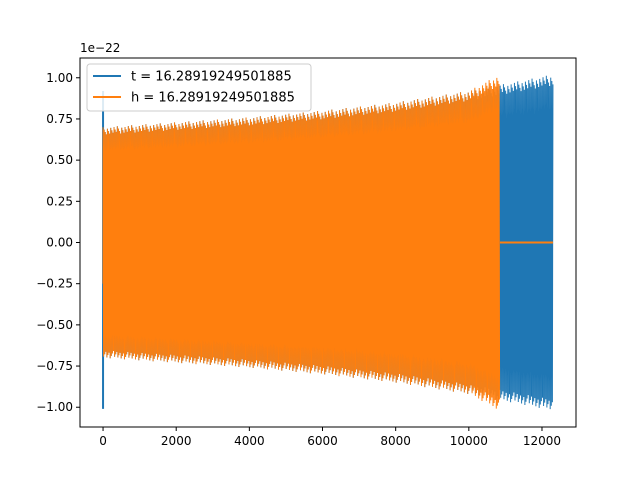 The image size is (640, 484). I want to click on y-offset-label: 1e−22, so click(100, 48).